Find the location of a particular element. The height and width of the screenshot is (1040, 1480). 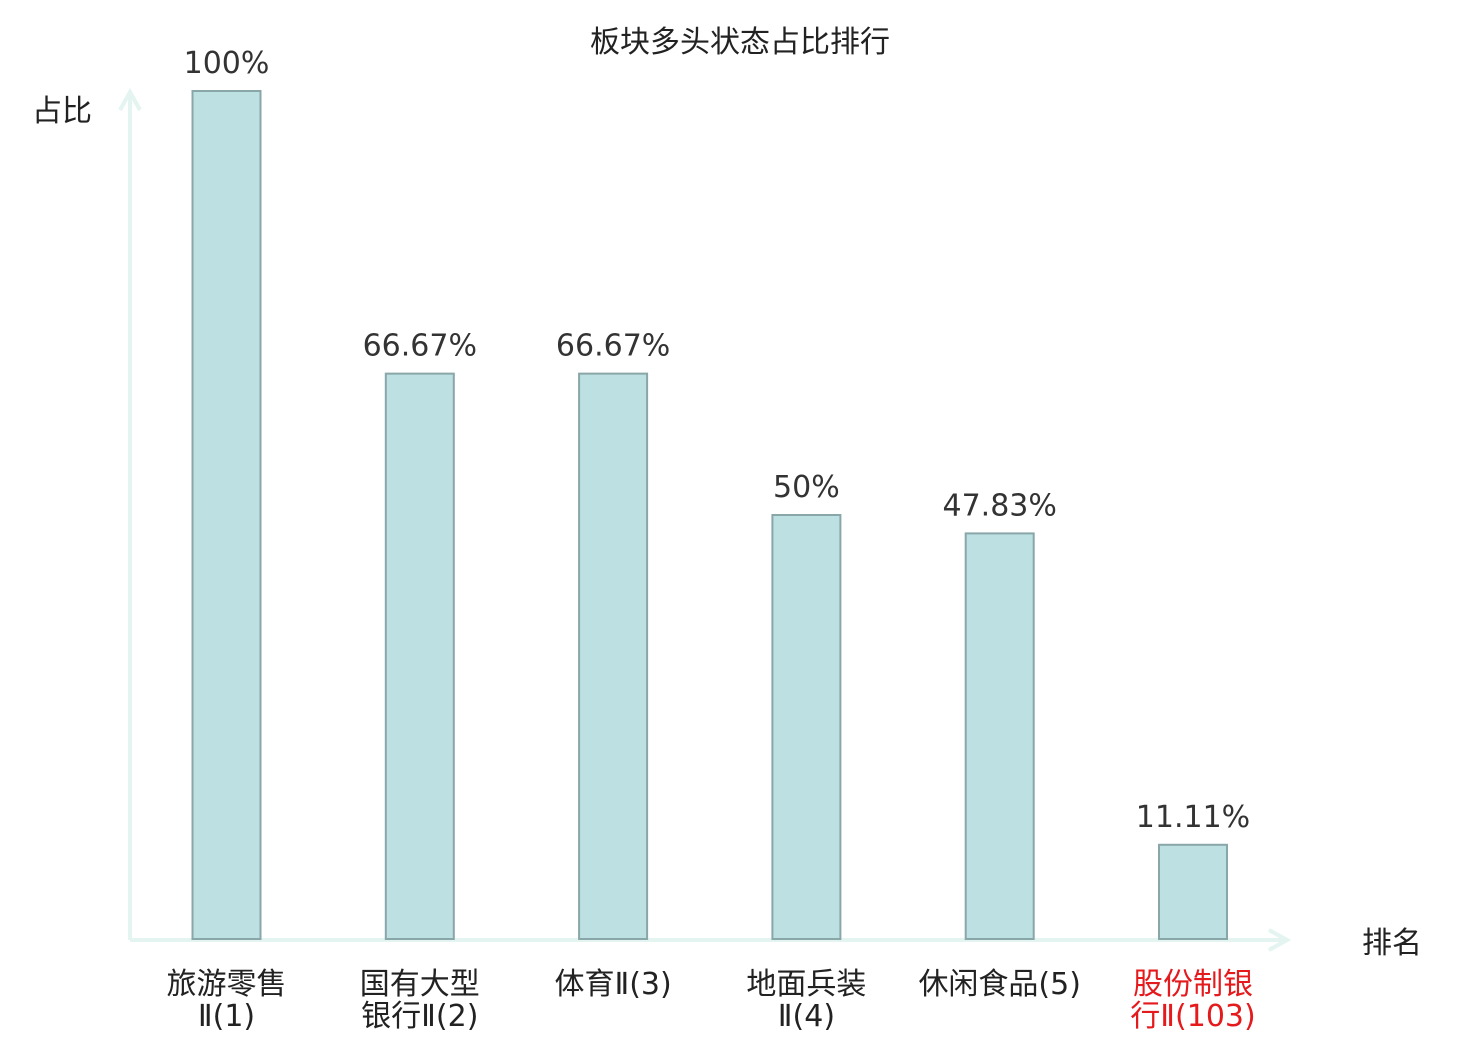

category-label-line: 体育Ⅱ(3) is located at coordinates (612, 984).